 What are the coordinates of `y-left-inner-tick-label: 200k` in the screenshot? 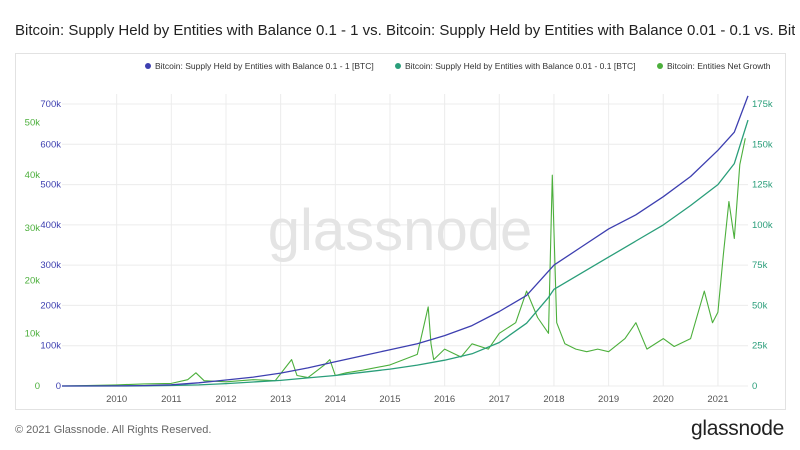 It's located at (50, 305).